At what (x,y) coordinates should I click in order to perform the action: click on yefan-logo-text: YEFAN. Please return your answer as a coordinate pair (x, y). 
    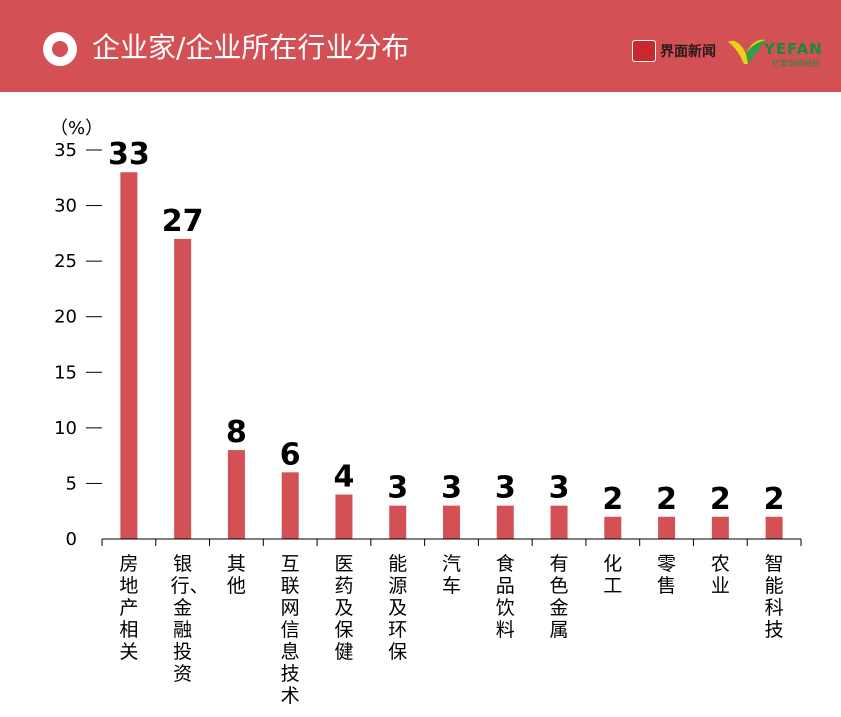
    Looking at the image, I should click on (793, 49).